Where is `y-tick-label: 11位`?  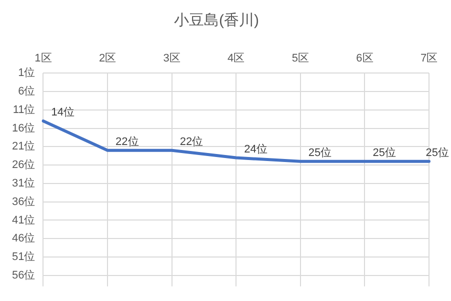 y-tick-label: 11位 is located at coordinates (24, 110).